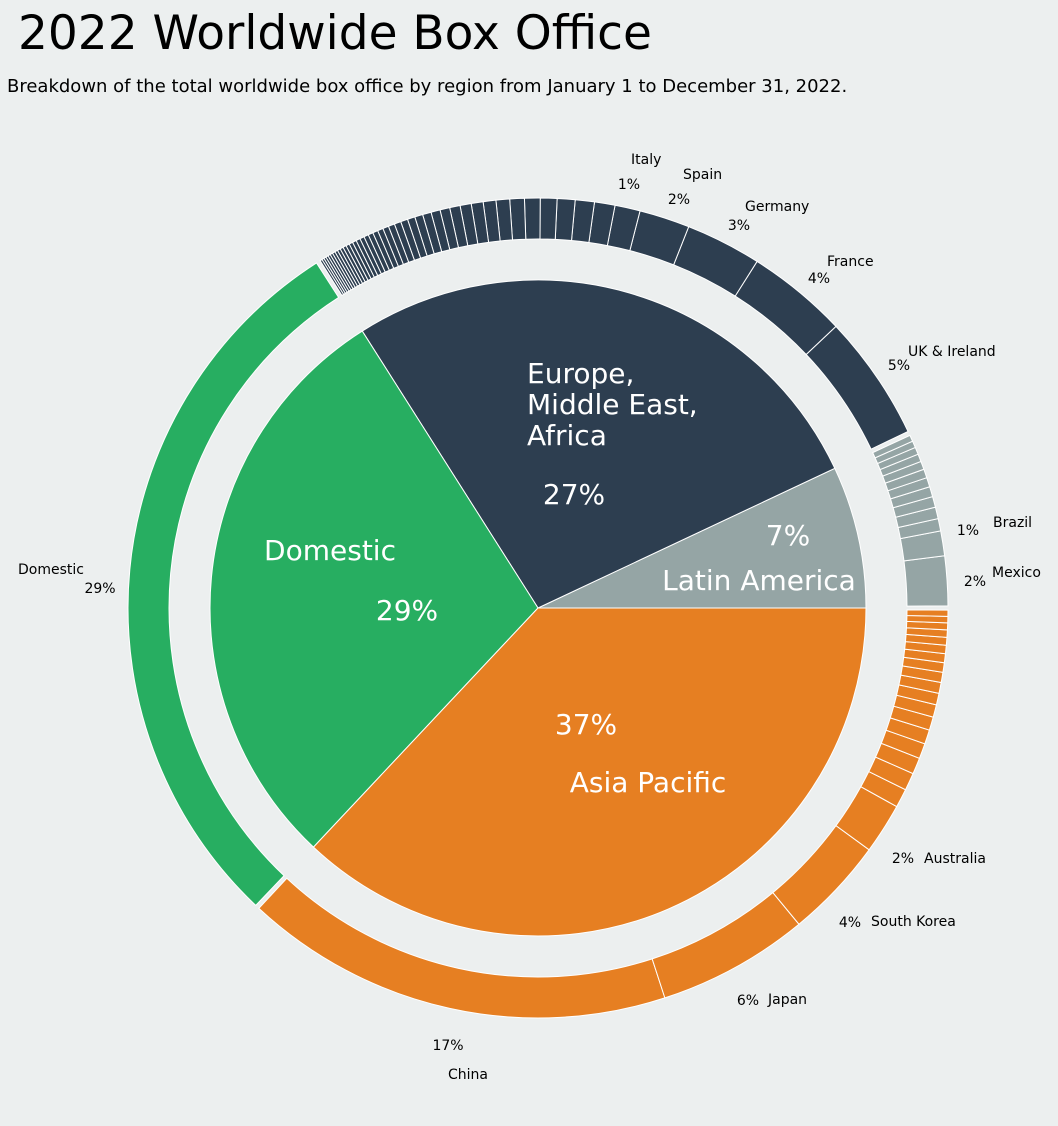 Image resolution: width=1058 pixels, height=1126 pixels. What do you see at coordinates (748, 1001) in the screenshot?
I see `outer-pct-japan: 6%` at bounding box center [748, 1001].